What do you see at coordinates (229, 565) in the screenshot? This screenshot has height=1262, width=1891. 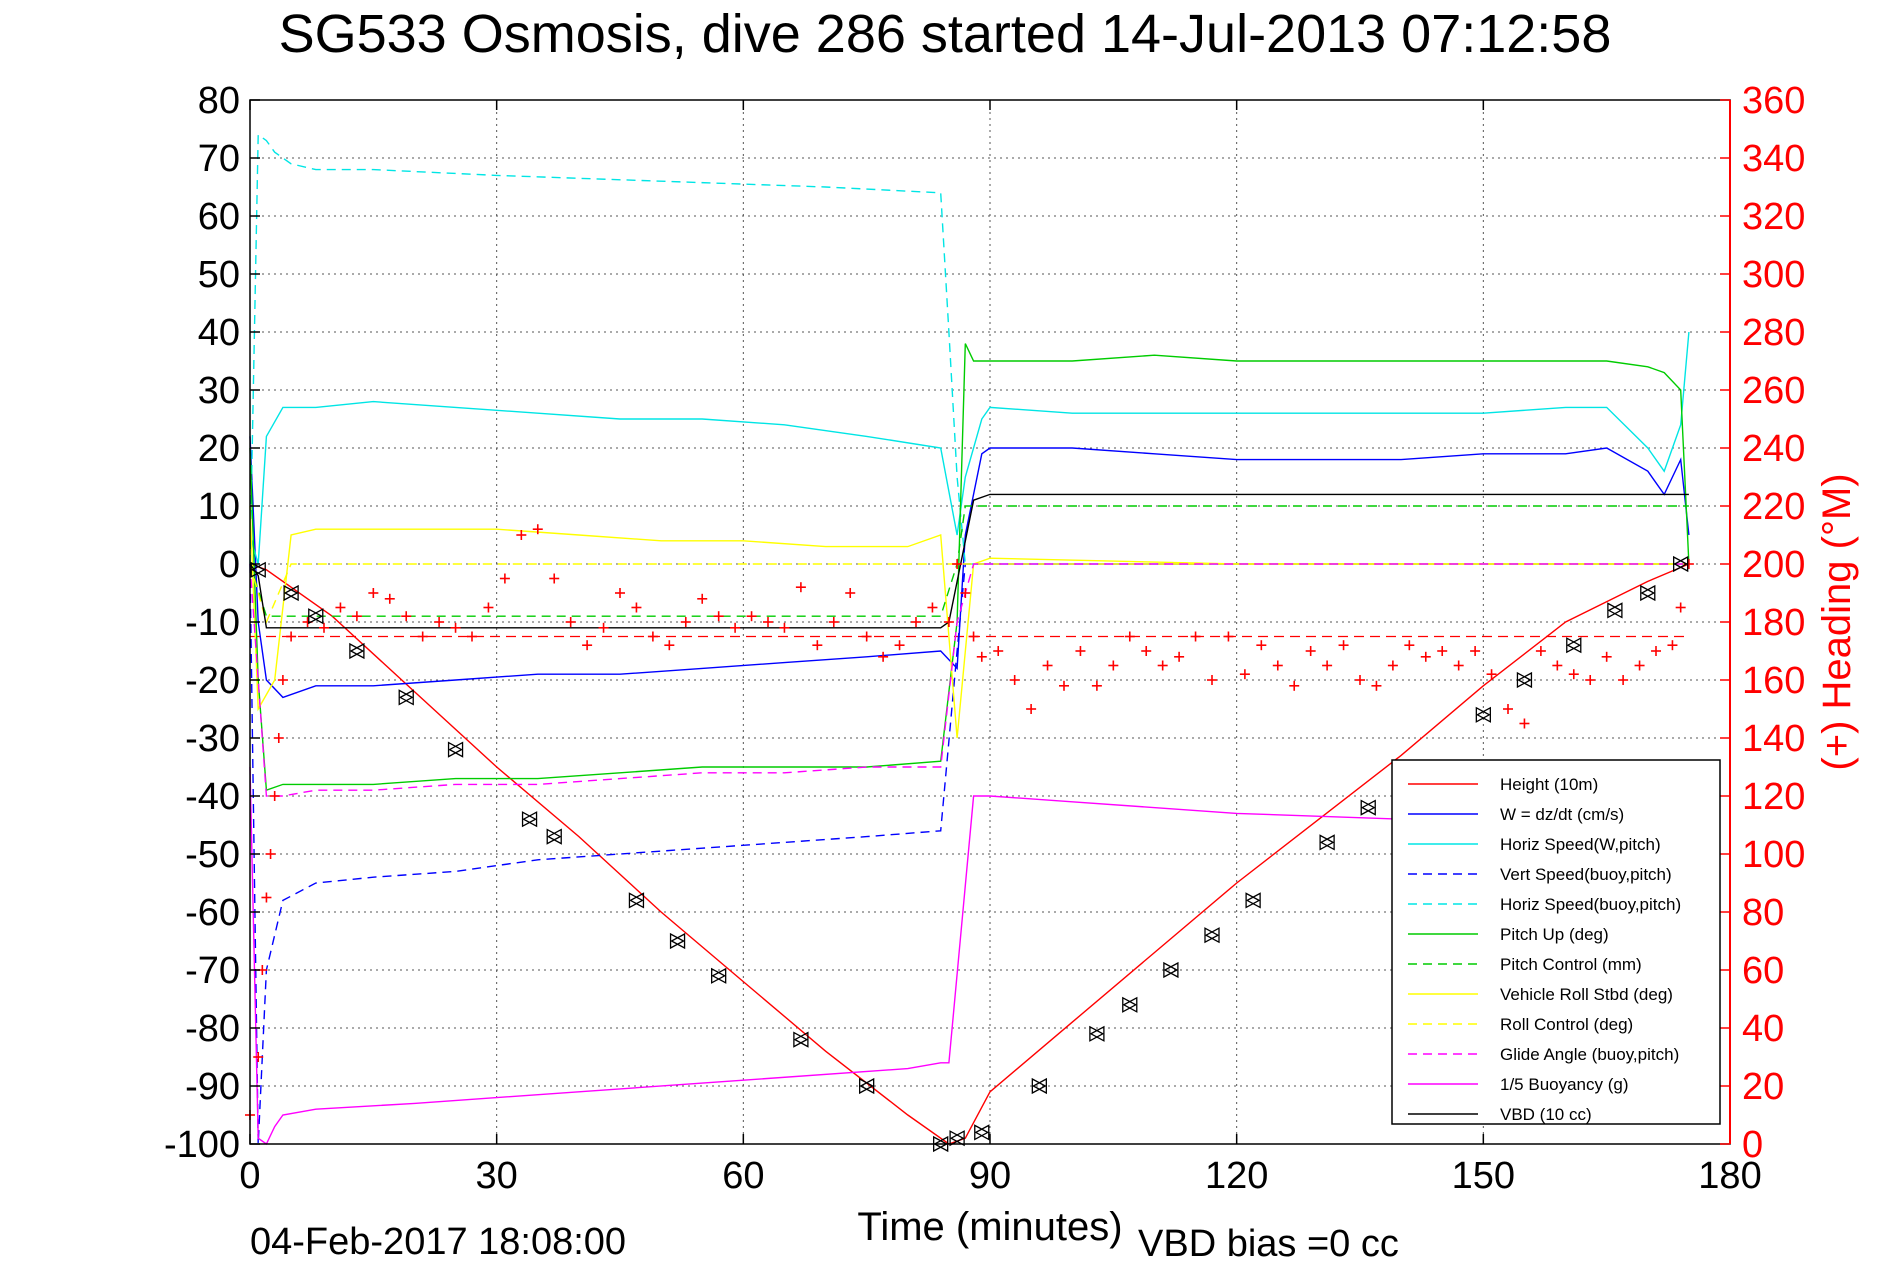 I see `y-tick-label: 0` at bounding box center [229, 565].